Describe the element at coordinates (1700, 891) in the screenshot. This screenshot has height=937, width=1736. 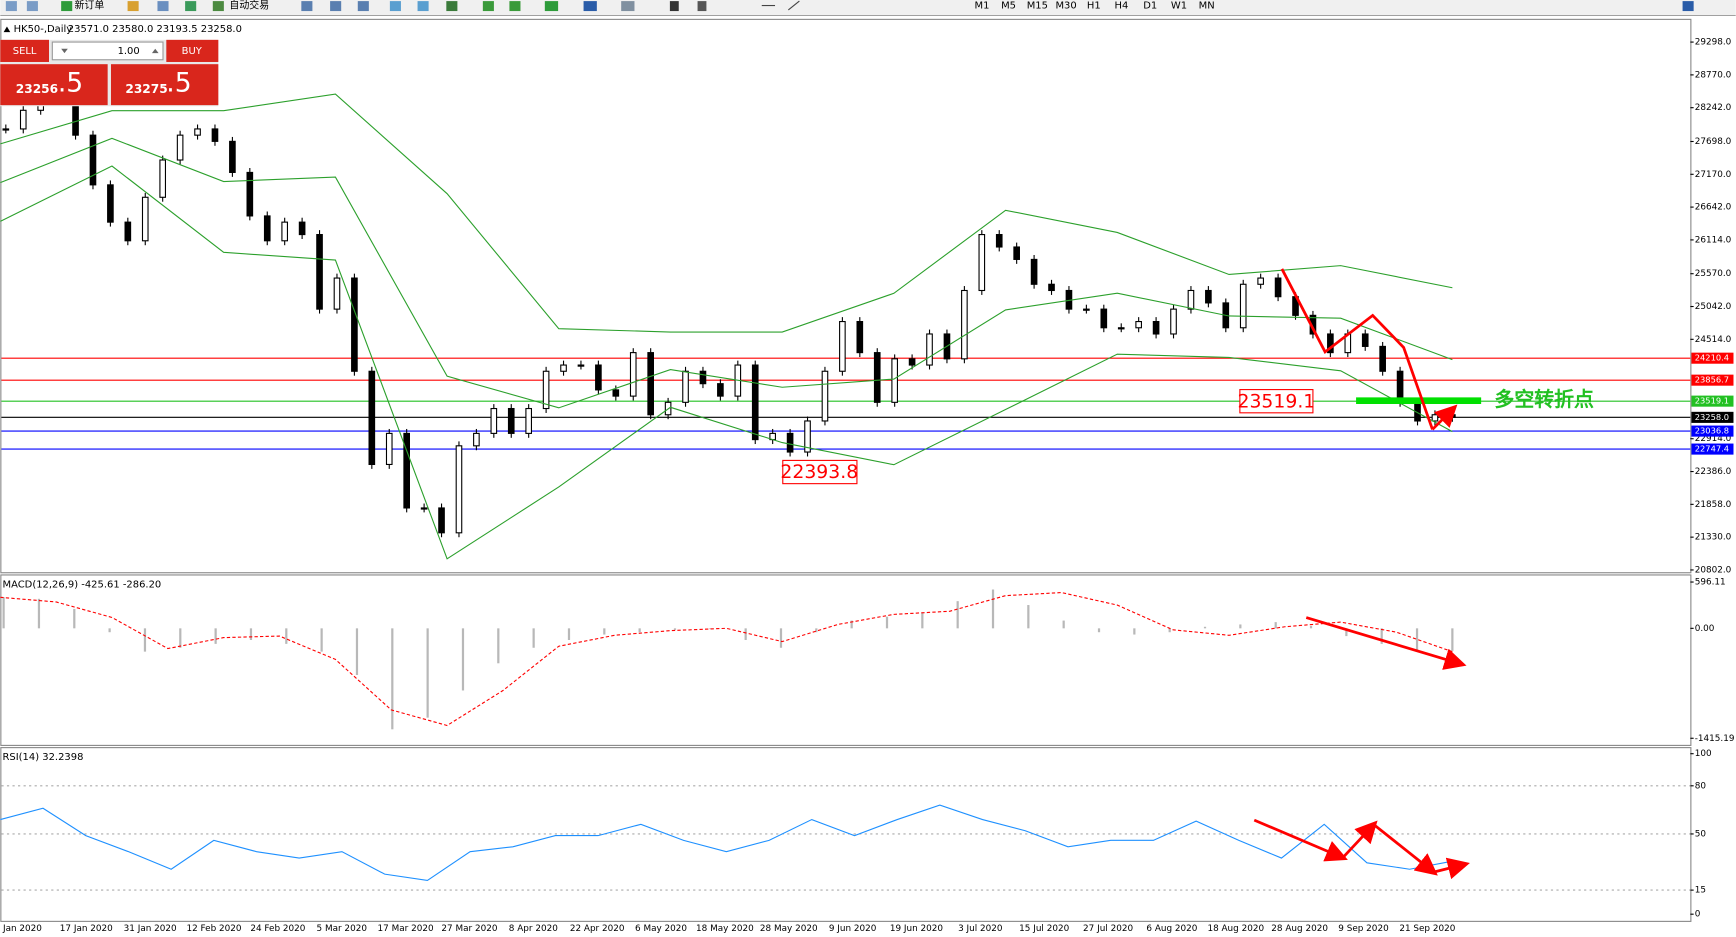
I see `y-tick-label: 15` at that location.